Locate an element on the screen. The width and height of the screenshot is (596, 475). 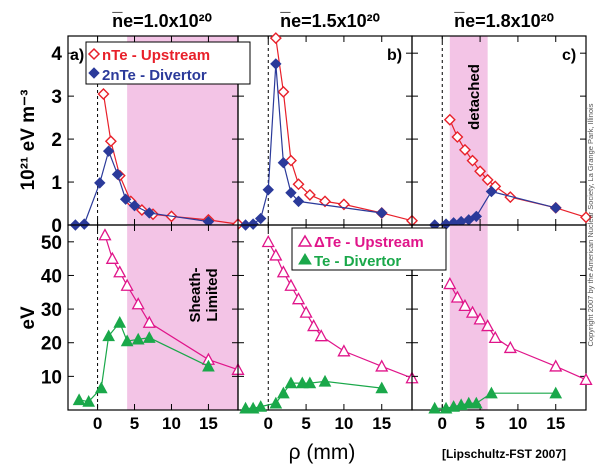
y-axis-label-bottom: eV is located at coordinates (28, 318).